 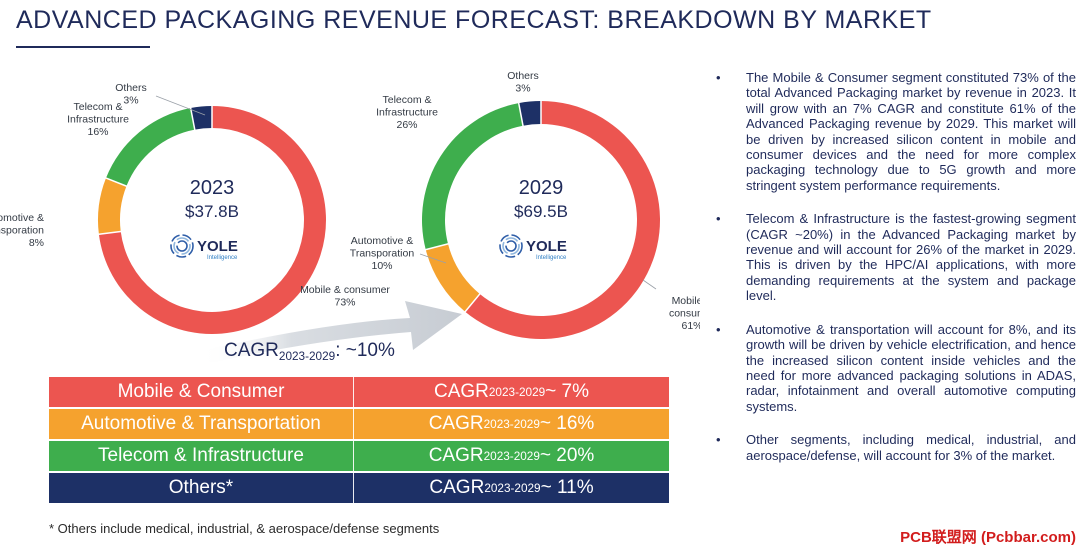 I want to click on cagr-table-row: Others* CAGR 2023-2029 ~ 11%, so click(x=359, y=488).